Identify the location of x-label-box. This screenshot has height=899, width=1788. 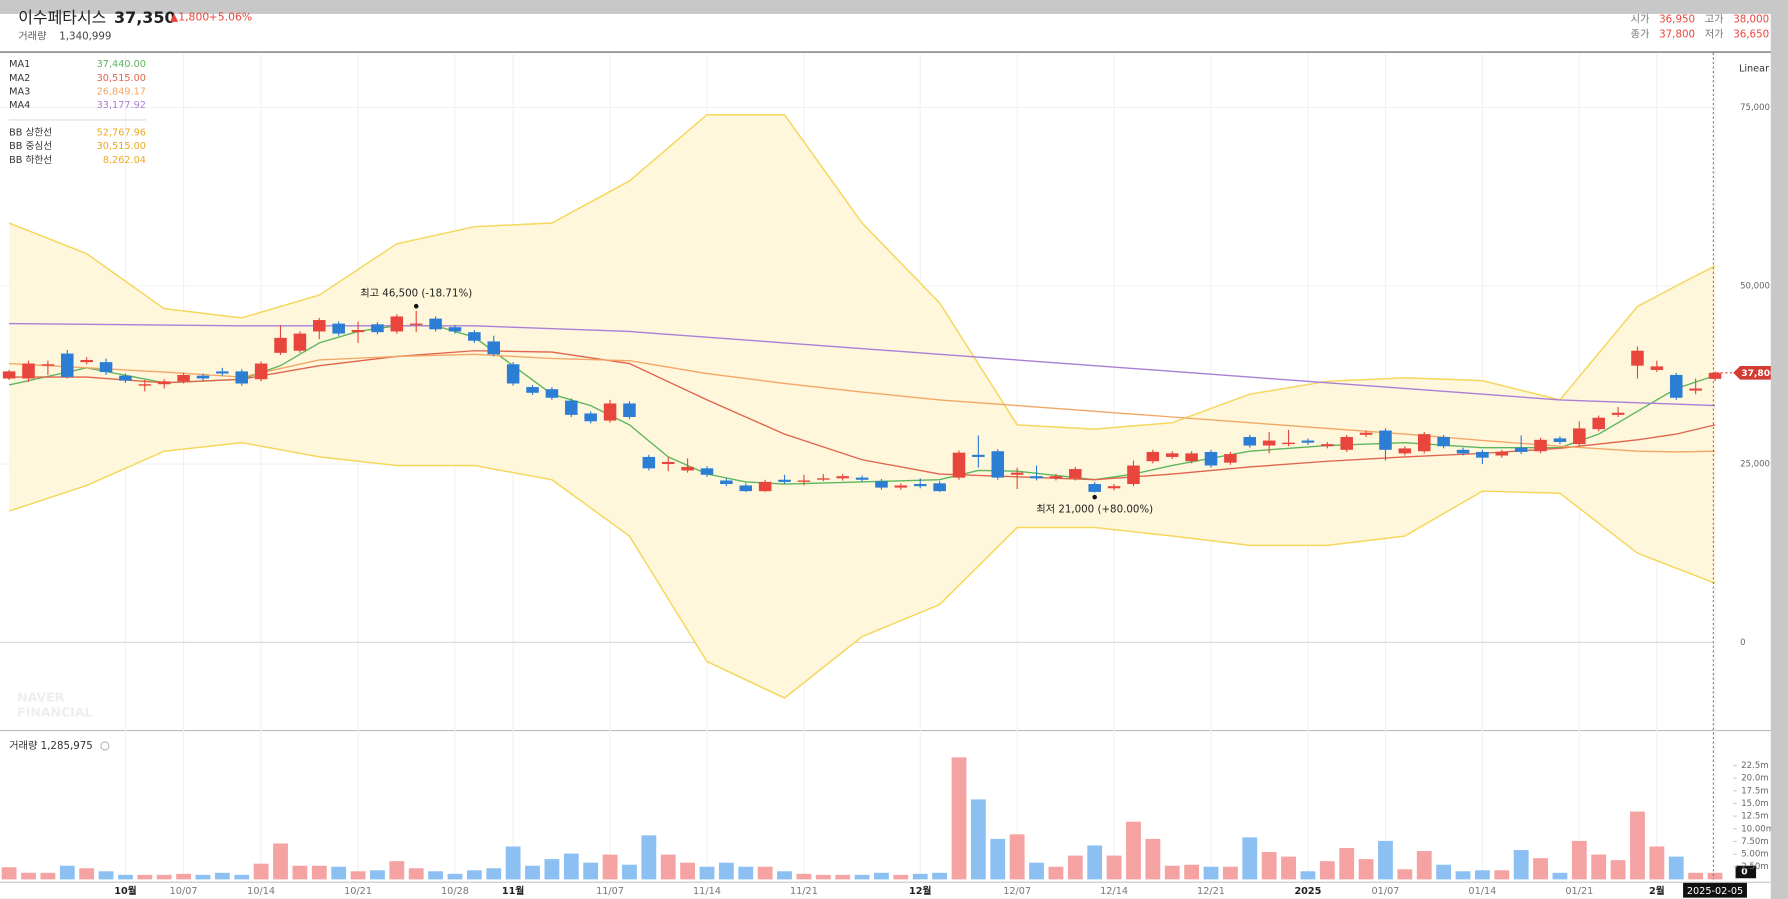
(1715, 890).